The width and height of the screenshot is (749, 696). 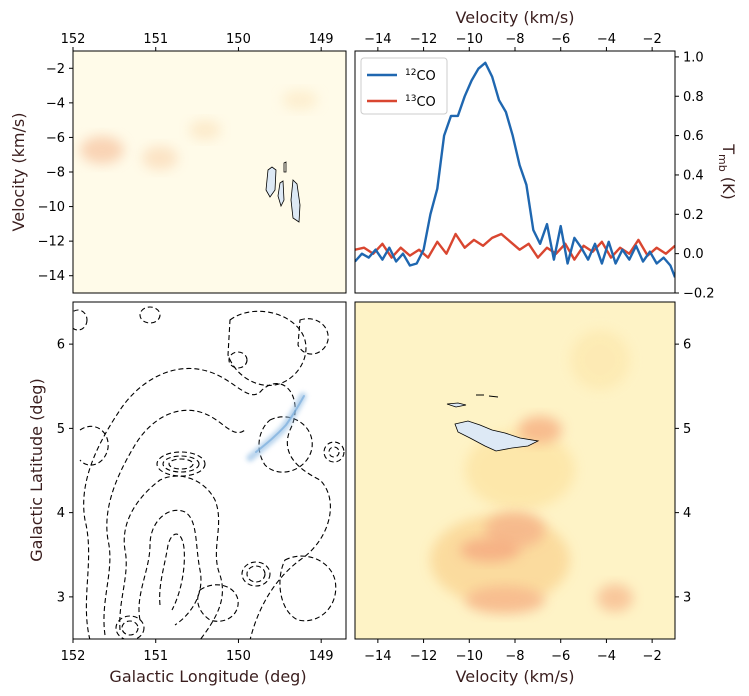 I want to click on tl-left-axis: −14 −12 −10 −8 −6 −4 −2, so click(x=55, y=173).